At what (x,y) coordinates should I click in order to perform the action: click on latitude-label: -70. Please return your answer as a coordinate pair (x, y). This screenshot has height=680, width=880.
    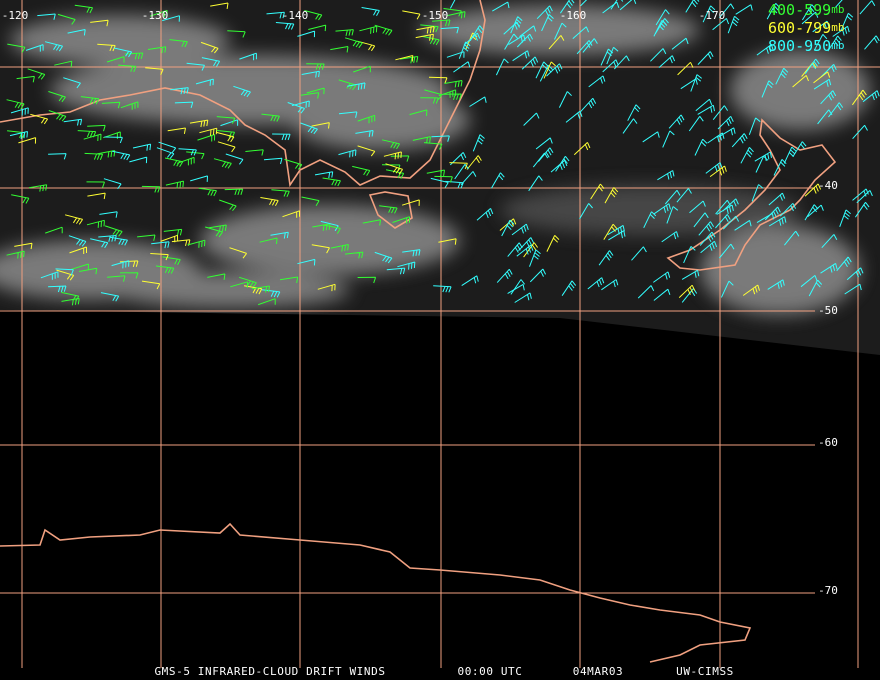
    Looking at the image, I should click on (828, 590).